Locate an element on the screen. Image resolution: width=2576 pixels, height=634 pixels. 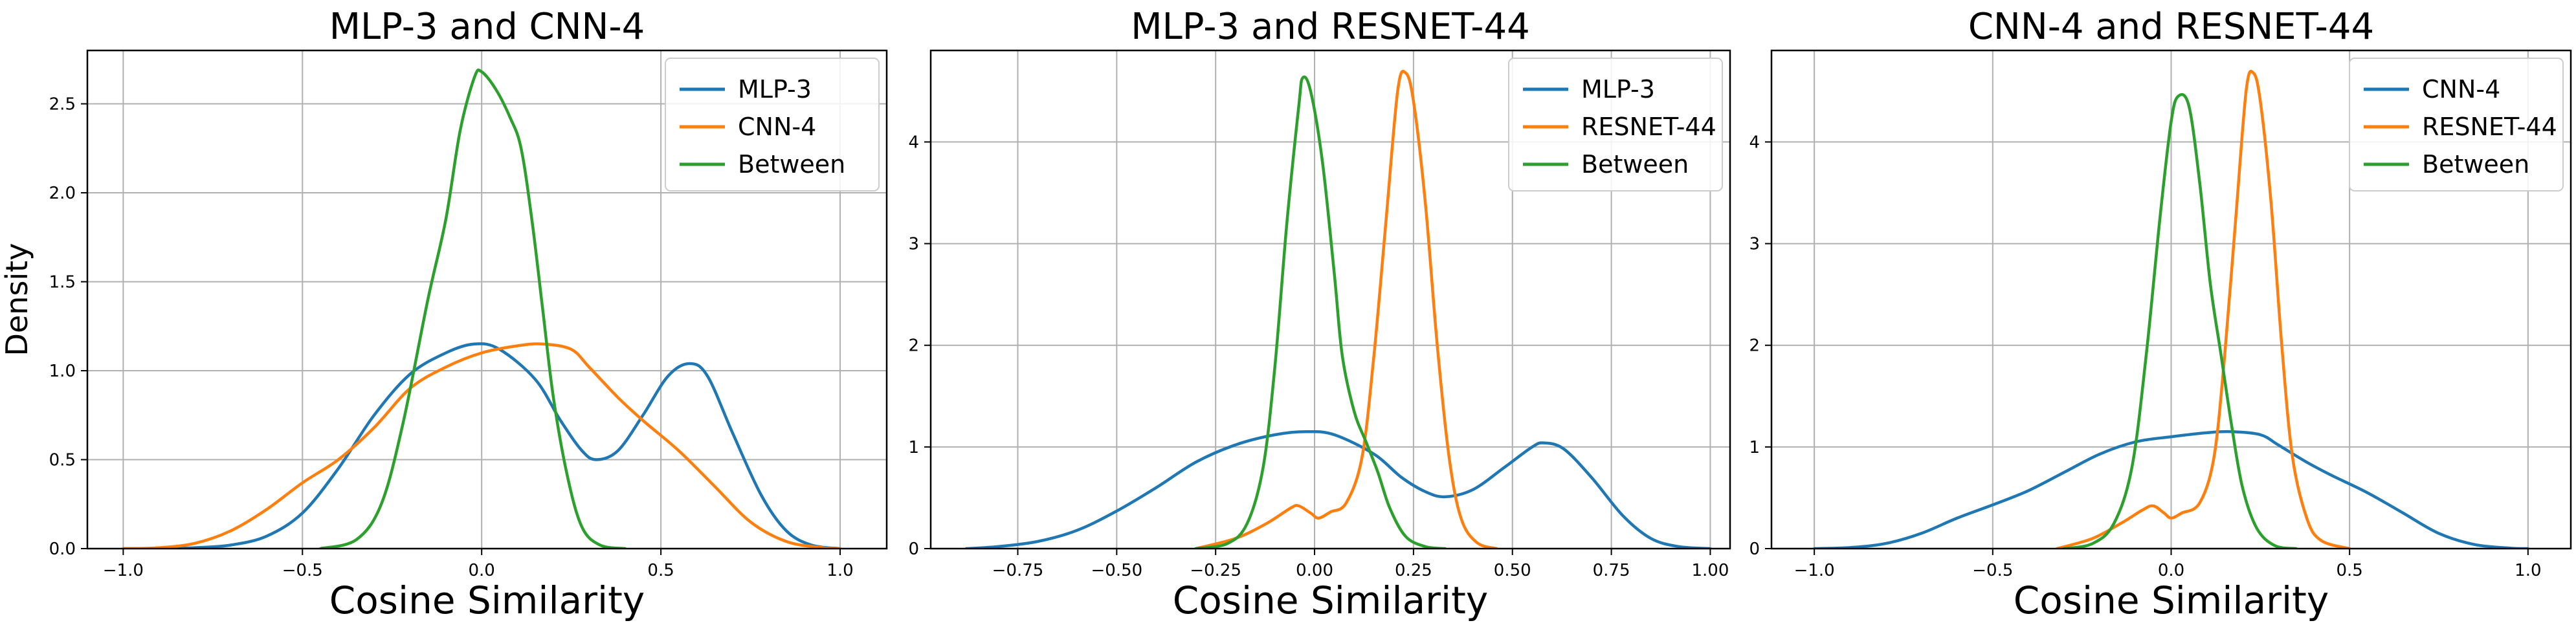
y-tick-label: 0.5 is located at coordinates (62, 460).